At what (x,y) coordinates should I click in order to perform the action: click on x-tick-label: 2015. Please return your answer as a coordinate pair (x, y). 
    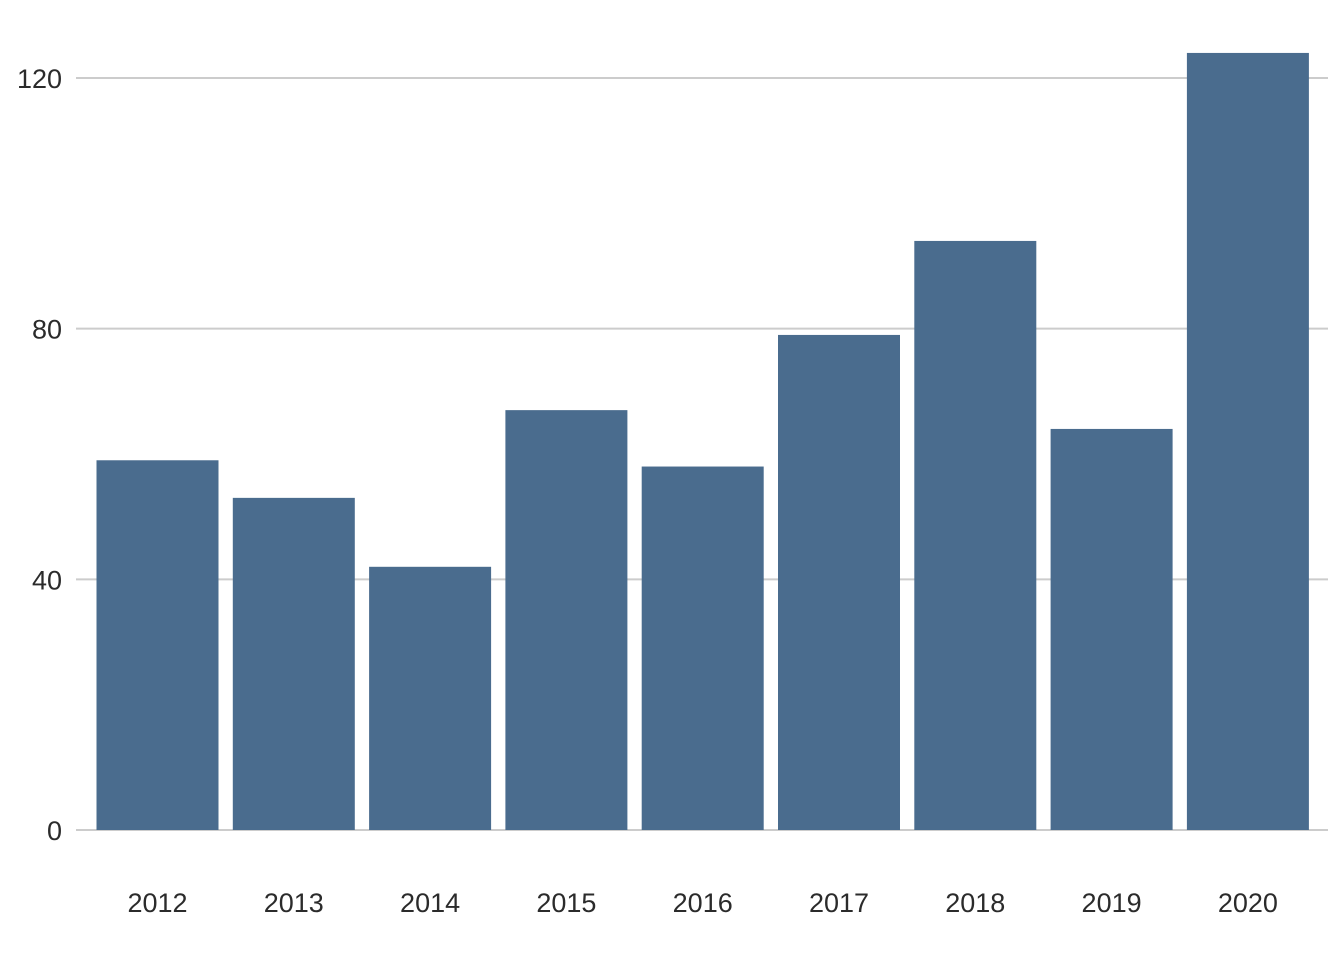
    Looking at the image, I should click on (566, 903).